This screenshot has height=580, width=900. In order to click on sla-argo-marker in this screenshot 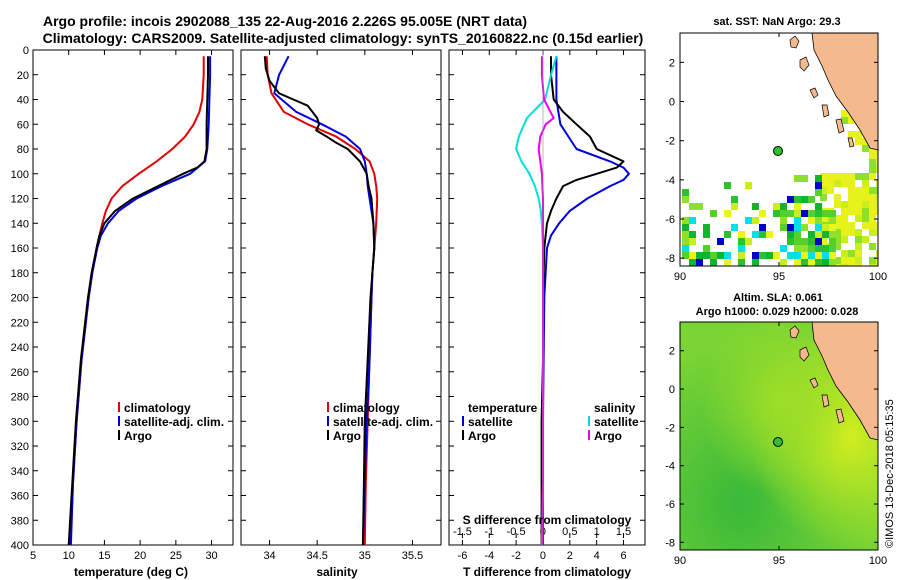, I will do `click(778, 442)`.